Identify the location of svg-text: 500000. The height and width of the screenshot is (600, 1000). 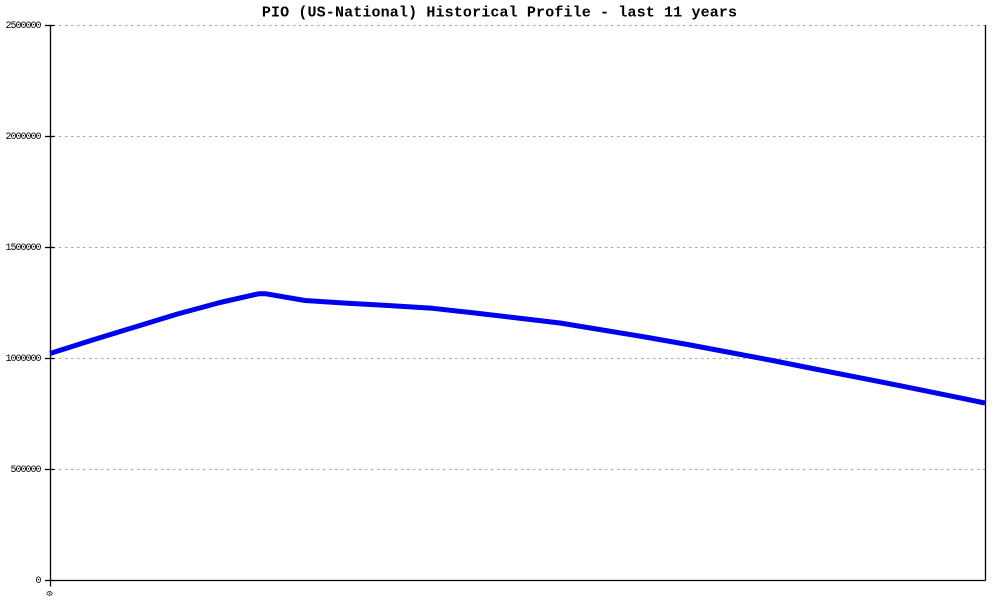
(25, 470).